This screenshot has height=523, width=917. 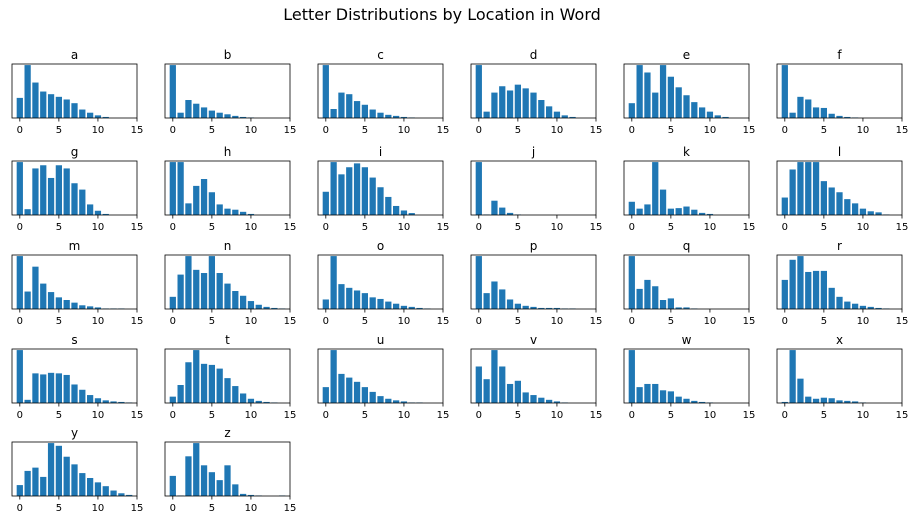 I want to click on panel-j: j 0 5 10 15, so click(x=536, y=189).